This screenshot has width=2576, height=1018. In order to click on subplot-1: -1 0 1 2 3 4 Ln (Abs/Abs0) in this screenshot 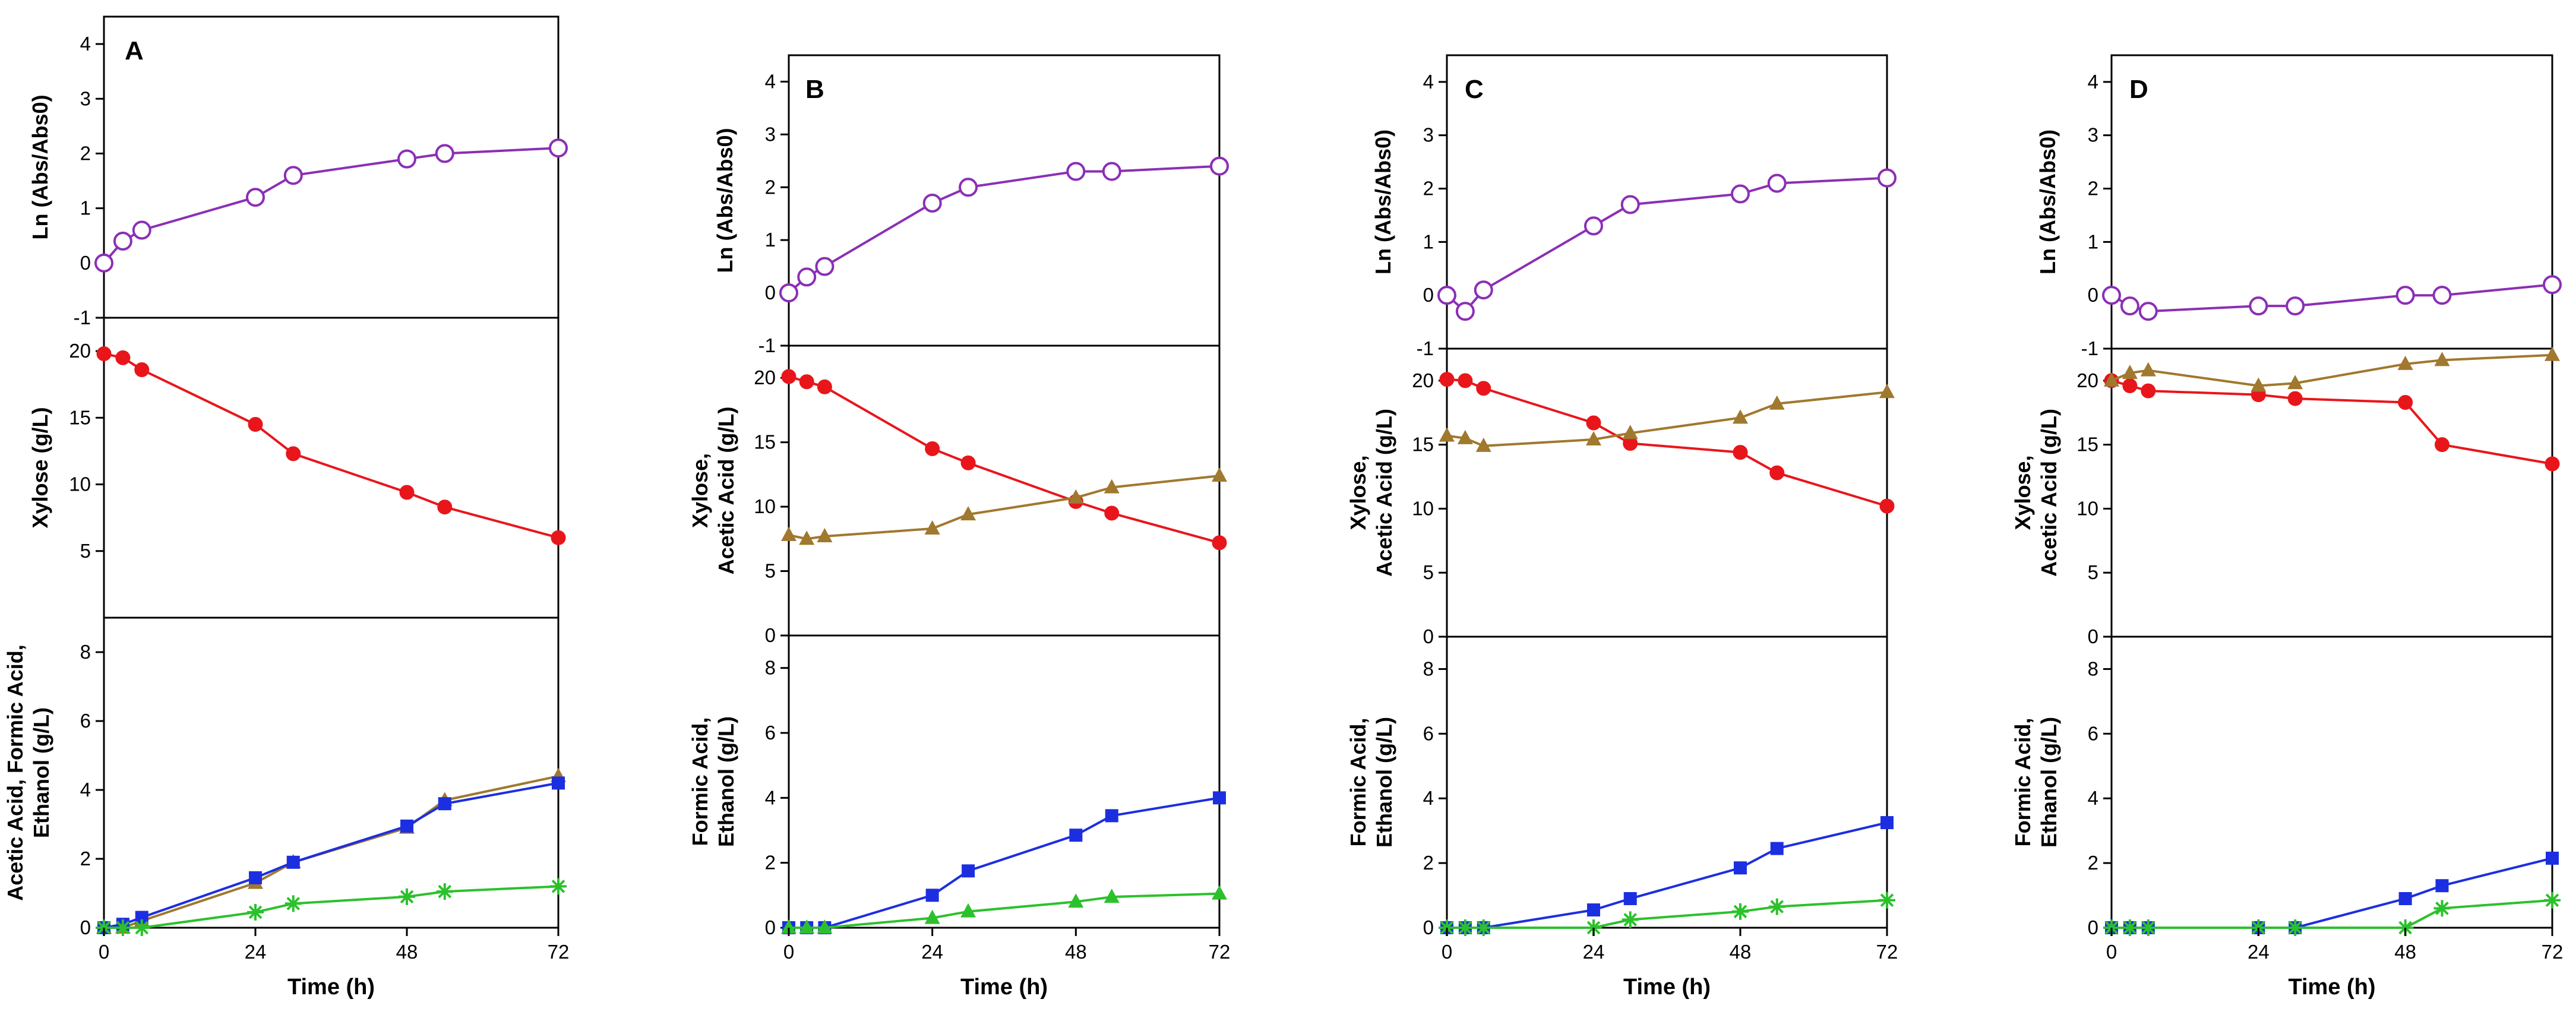, I will do `click(1634, 207)`.